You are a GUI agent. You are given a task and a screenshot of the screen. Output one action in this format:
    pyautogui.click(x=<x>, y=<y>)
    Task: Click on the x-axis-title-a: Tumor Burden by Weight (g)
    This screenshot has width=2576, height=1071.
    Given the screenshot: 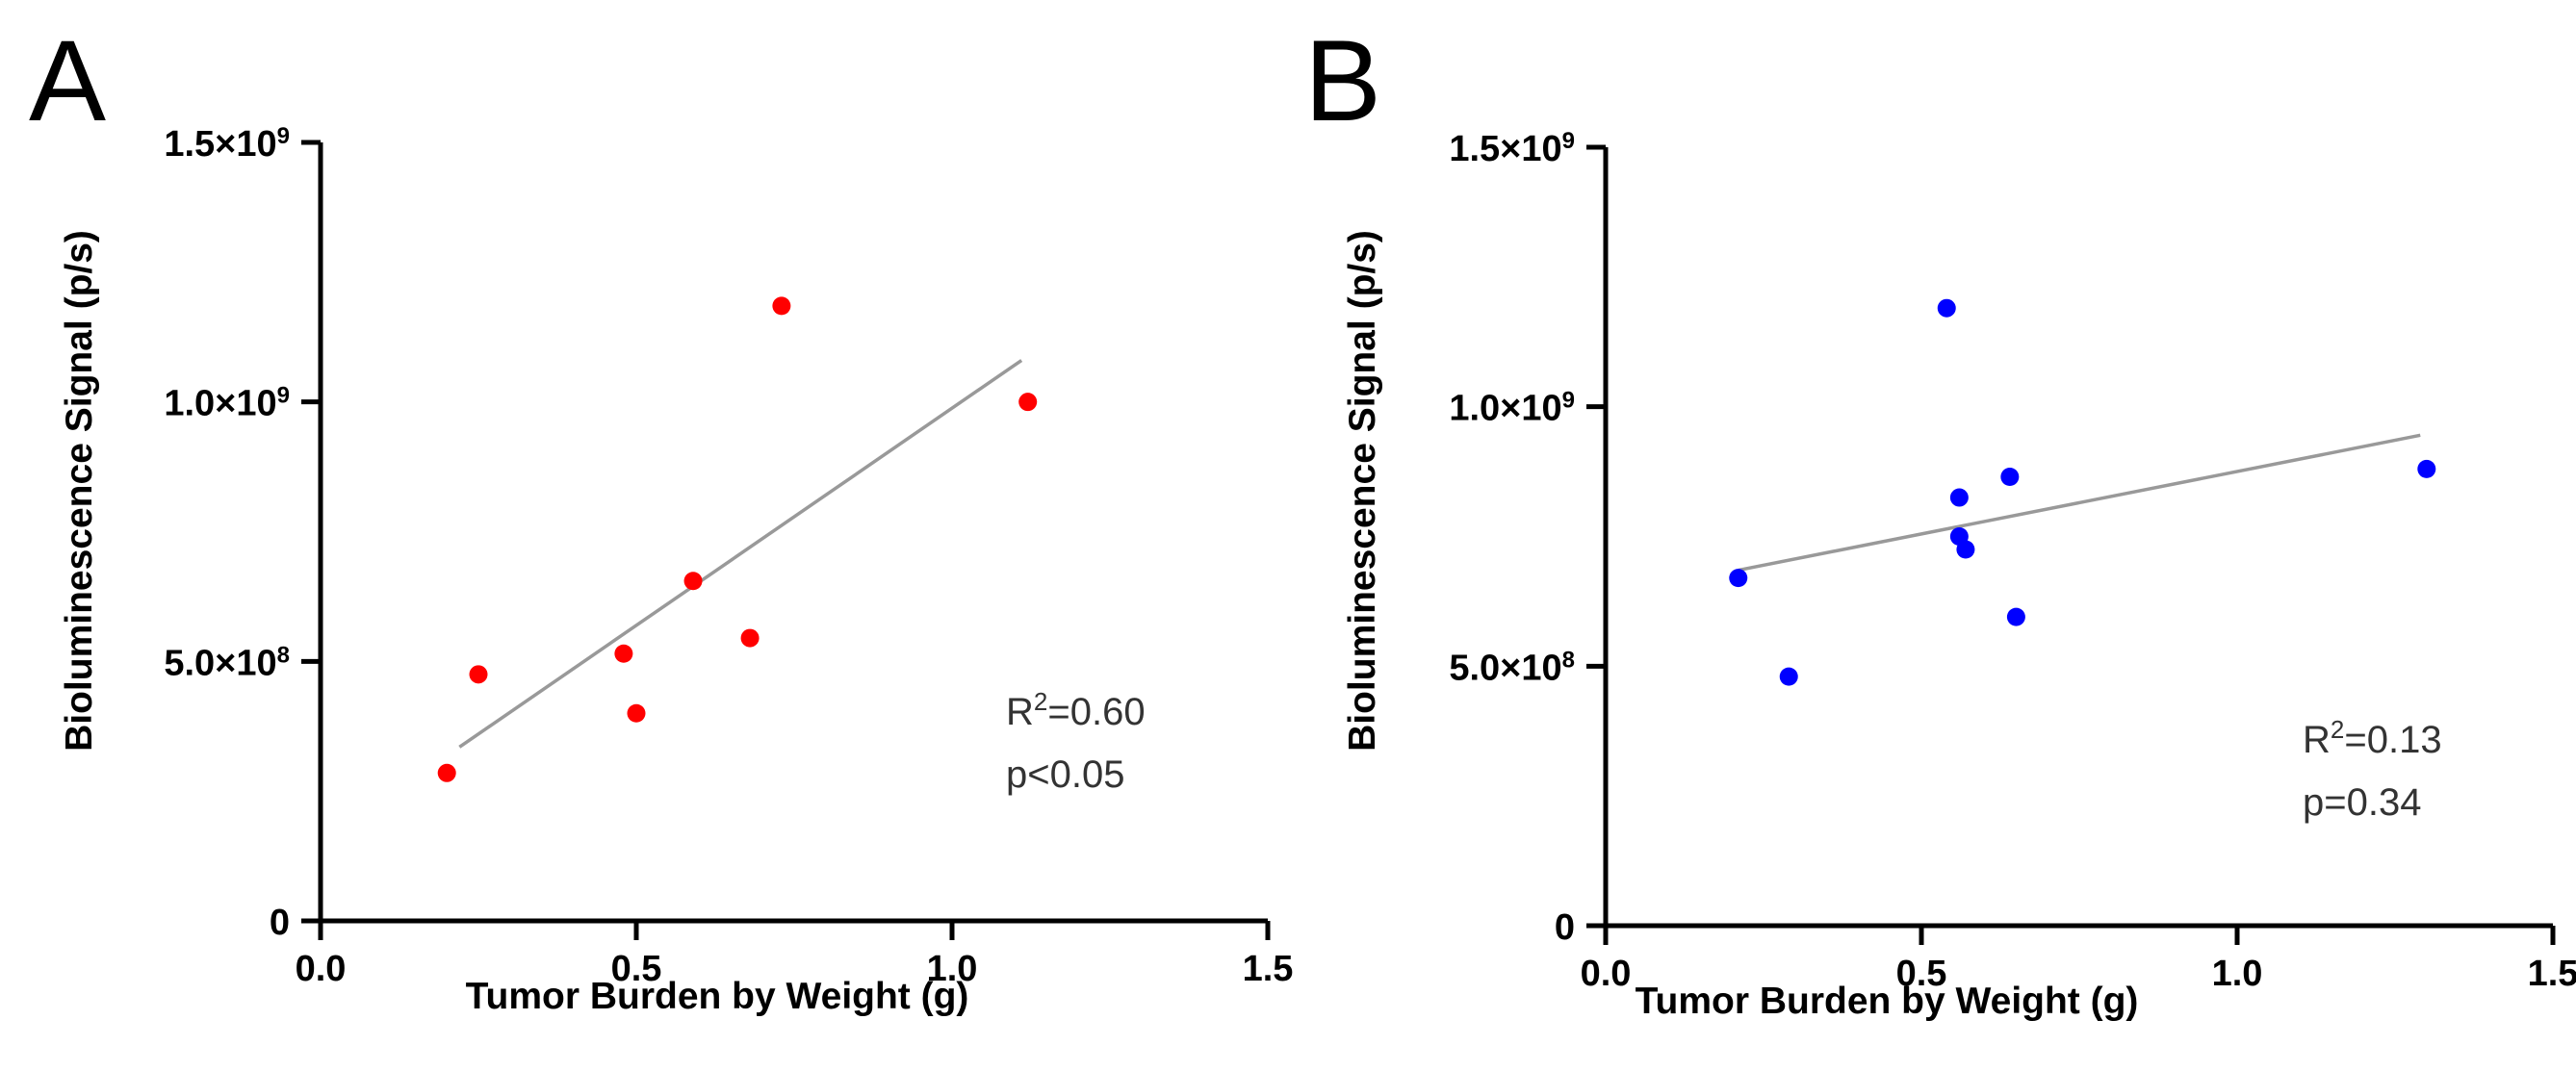 What is the action you would take?
    pyautogui.click(x=718, y=997)
    